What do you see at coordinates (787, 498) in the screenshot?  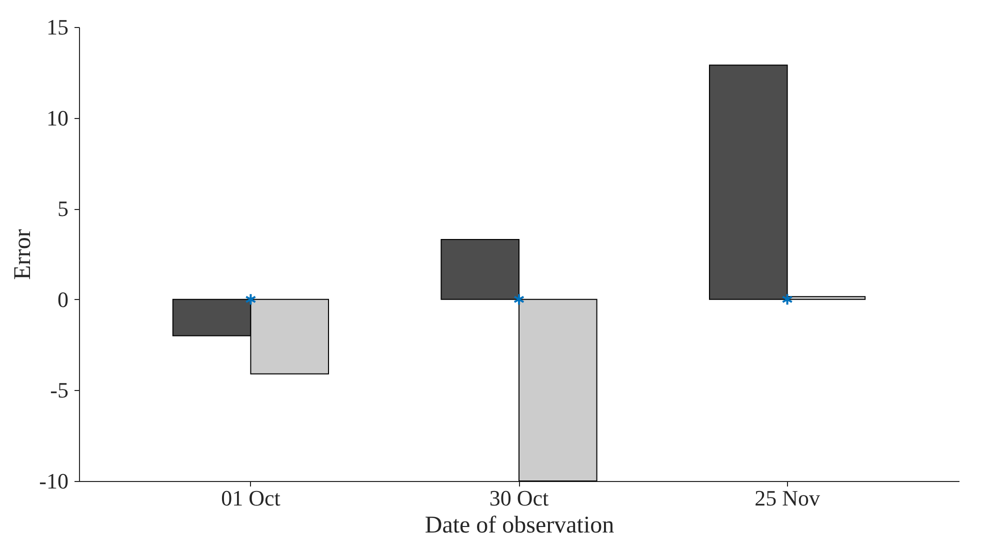 I see `x-tick-label: 25 Nov` at bounding box center [787, 498].